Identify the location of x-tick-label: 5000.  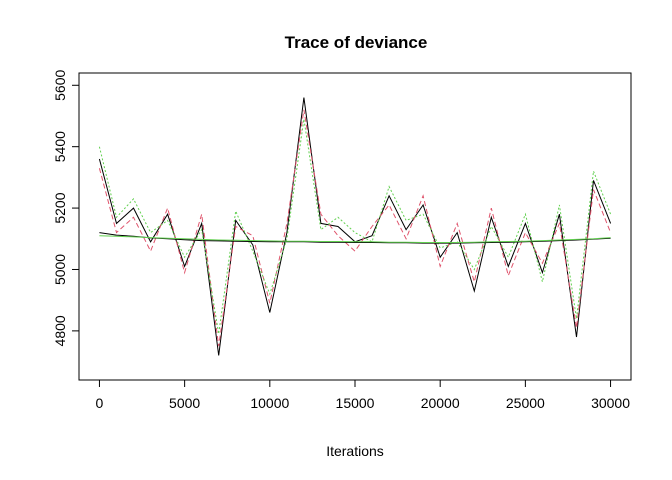
(184, 403).